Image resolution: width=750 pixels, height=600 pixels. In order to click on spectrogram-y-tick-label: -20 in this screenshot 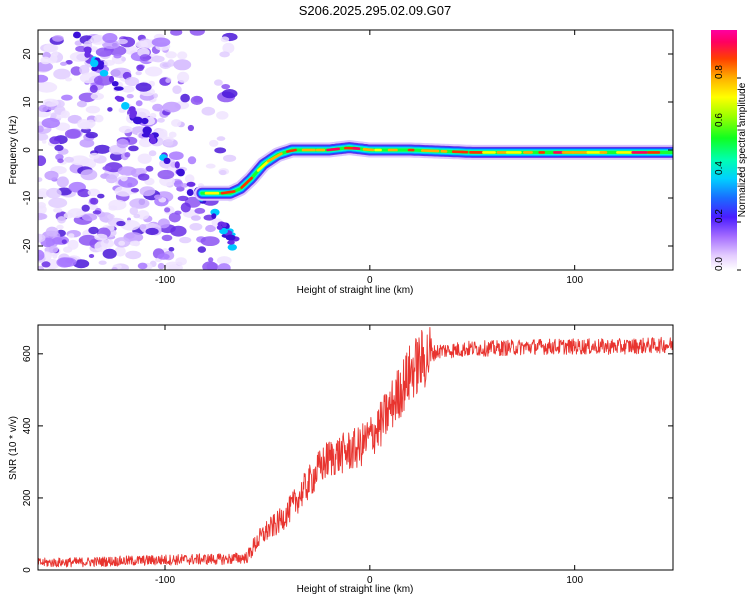, I will do `click(27, 245)`.